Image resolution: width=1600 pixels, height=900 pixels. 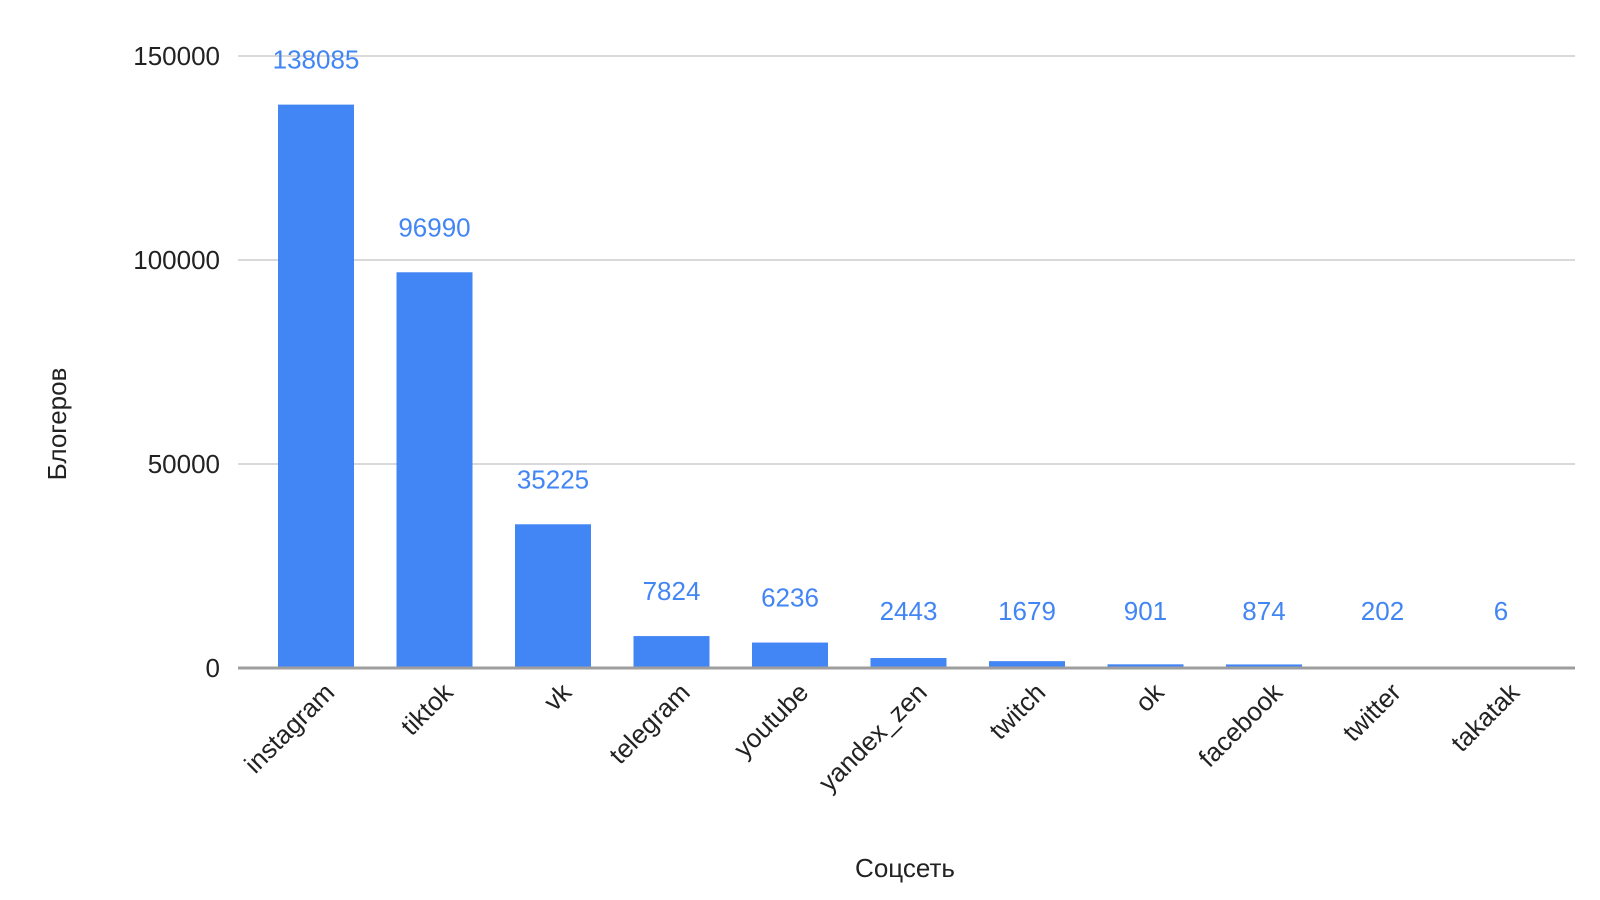 I want to click on bar-youtube, so click(x=790, y=655).